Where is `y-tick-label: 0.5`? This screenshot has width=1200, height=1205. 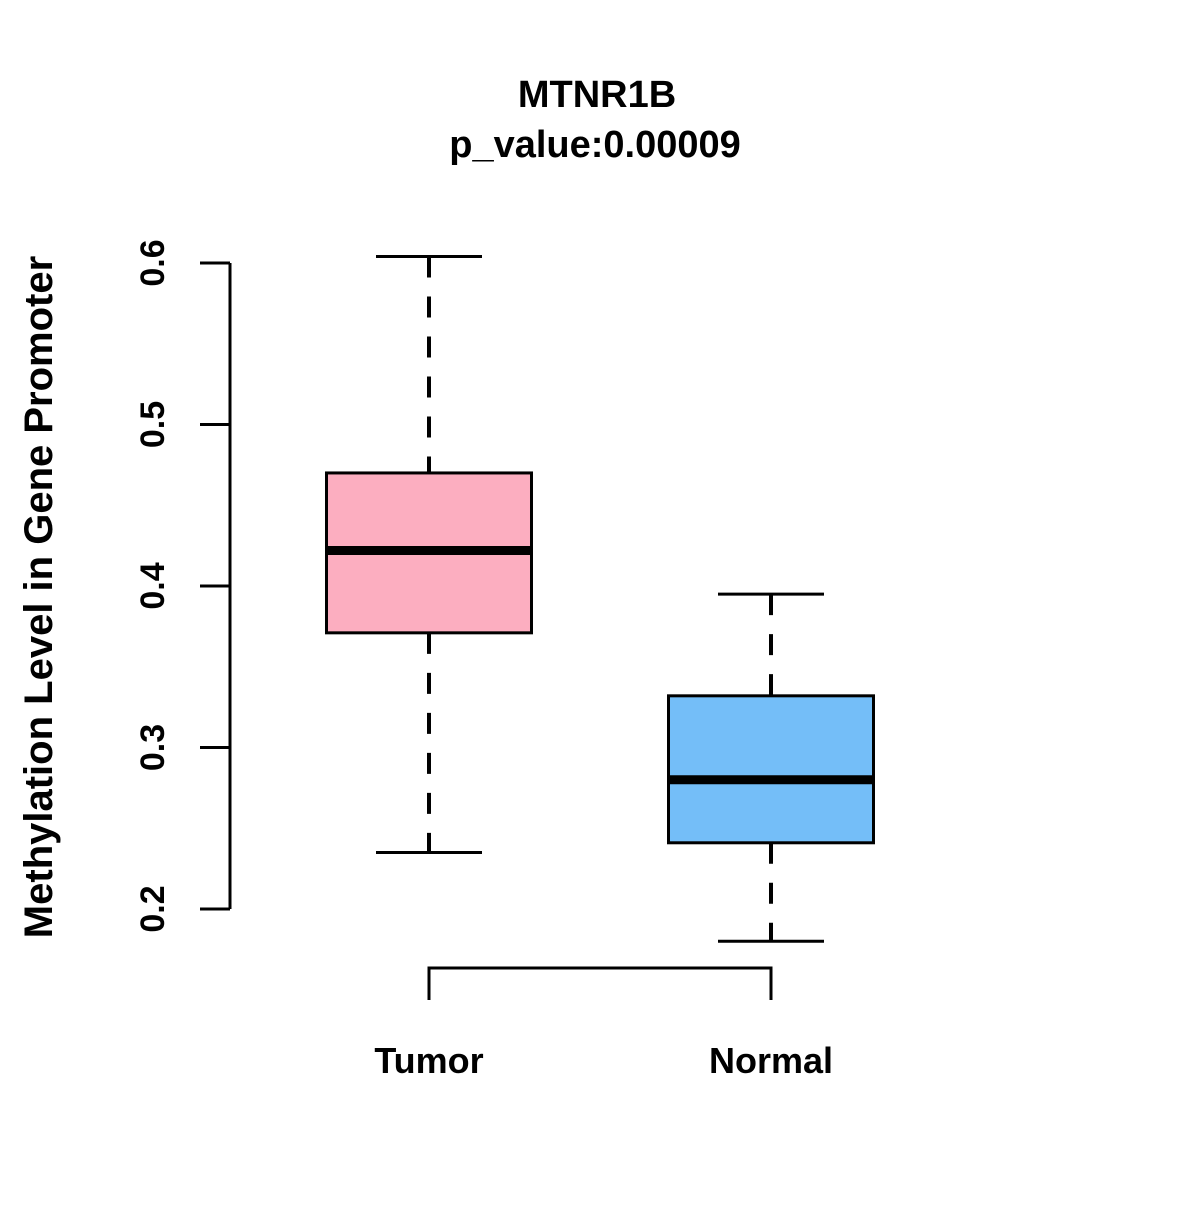 y-tick-label: 0.5 is located at coordinates (153, 424).